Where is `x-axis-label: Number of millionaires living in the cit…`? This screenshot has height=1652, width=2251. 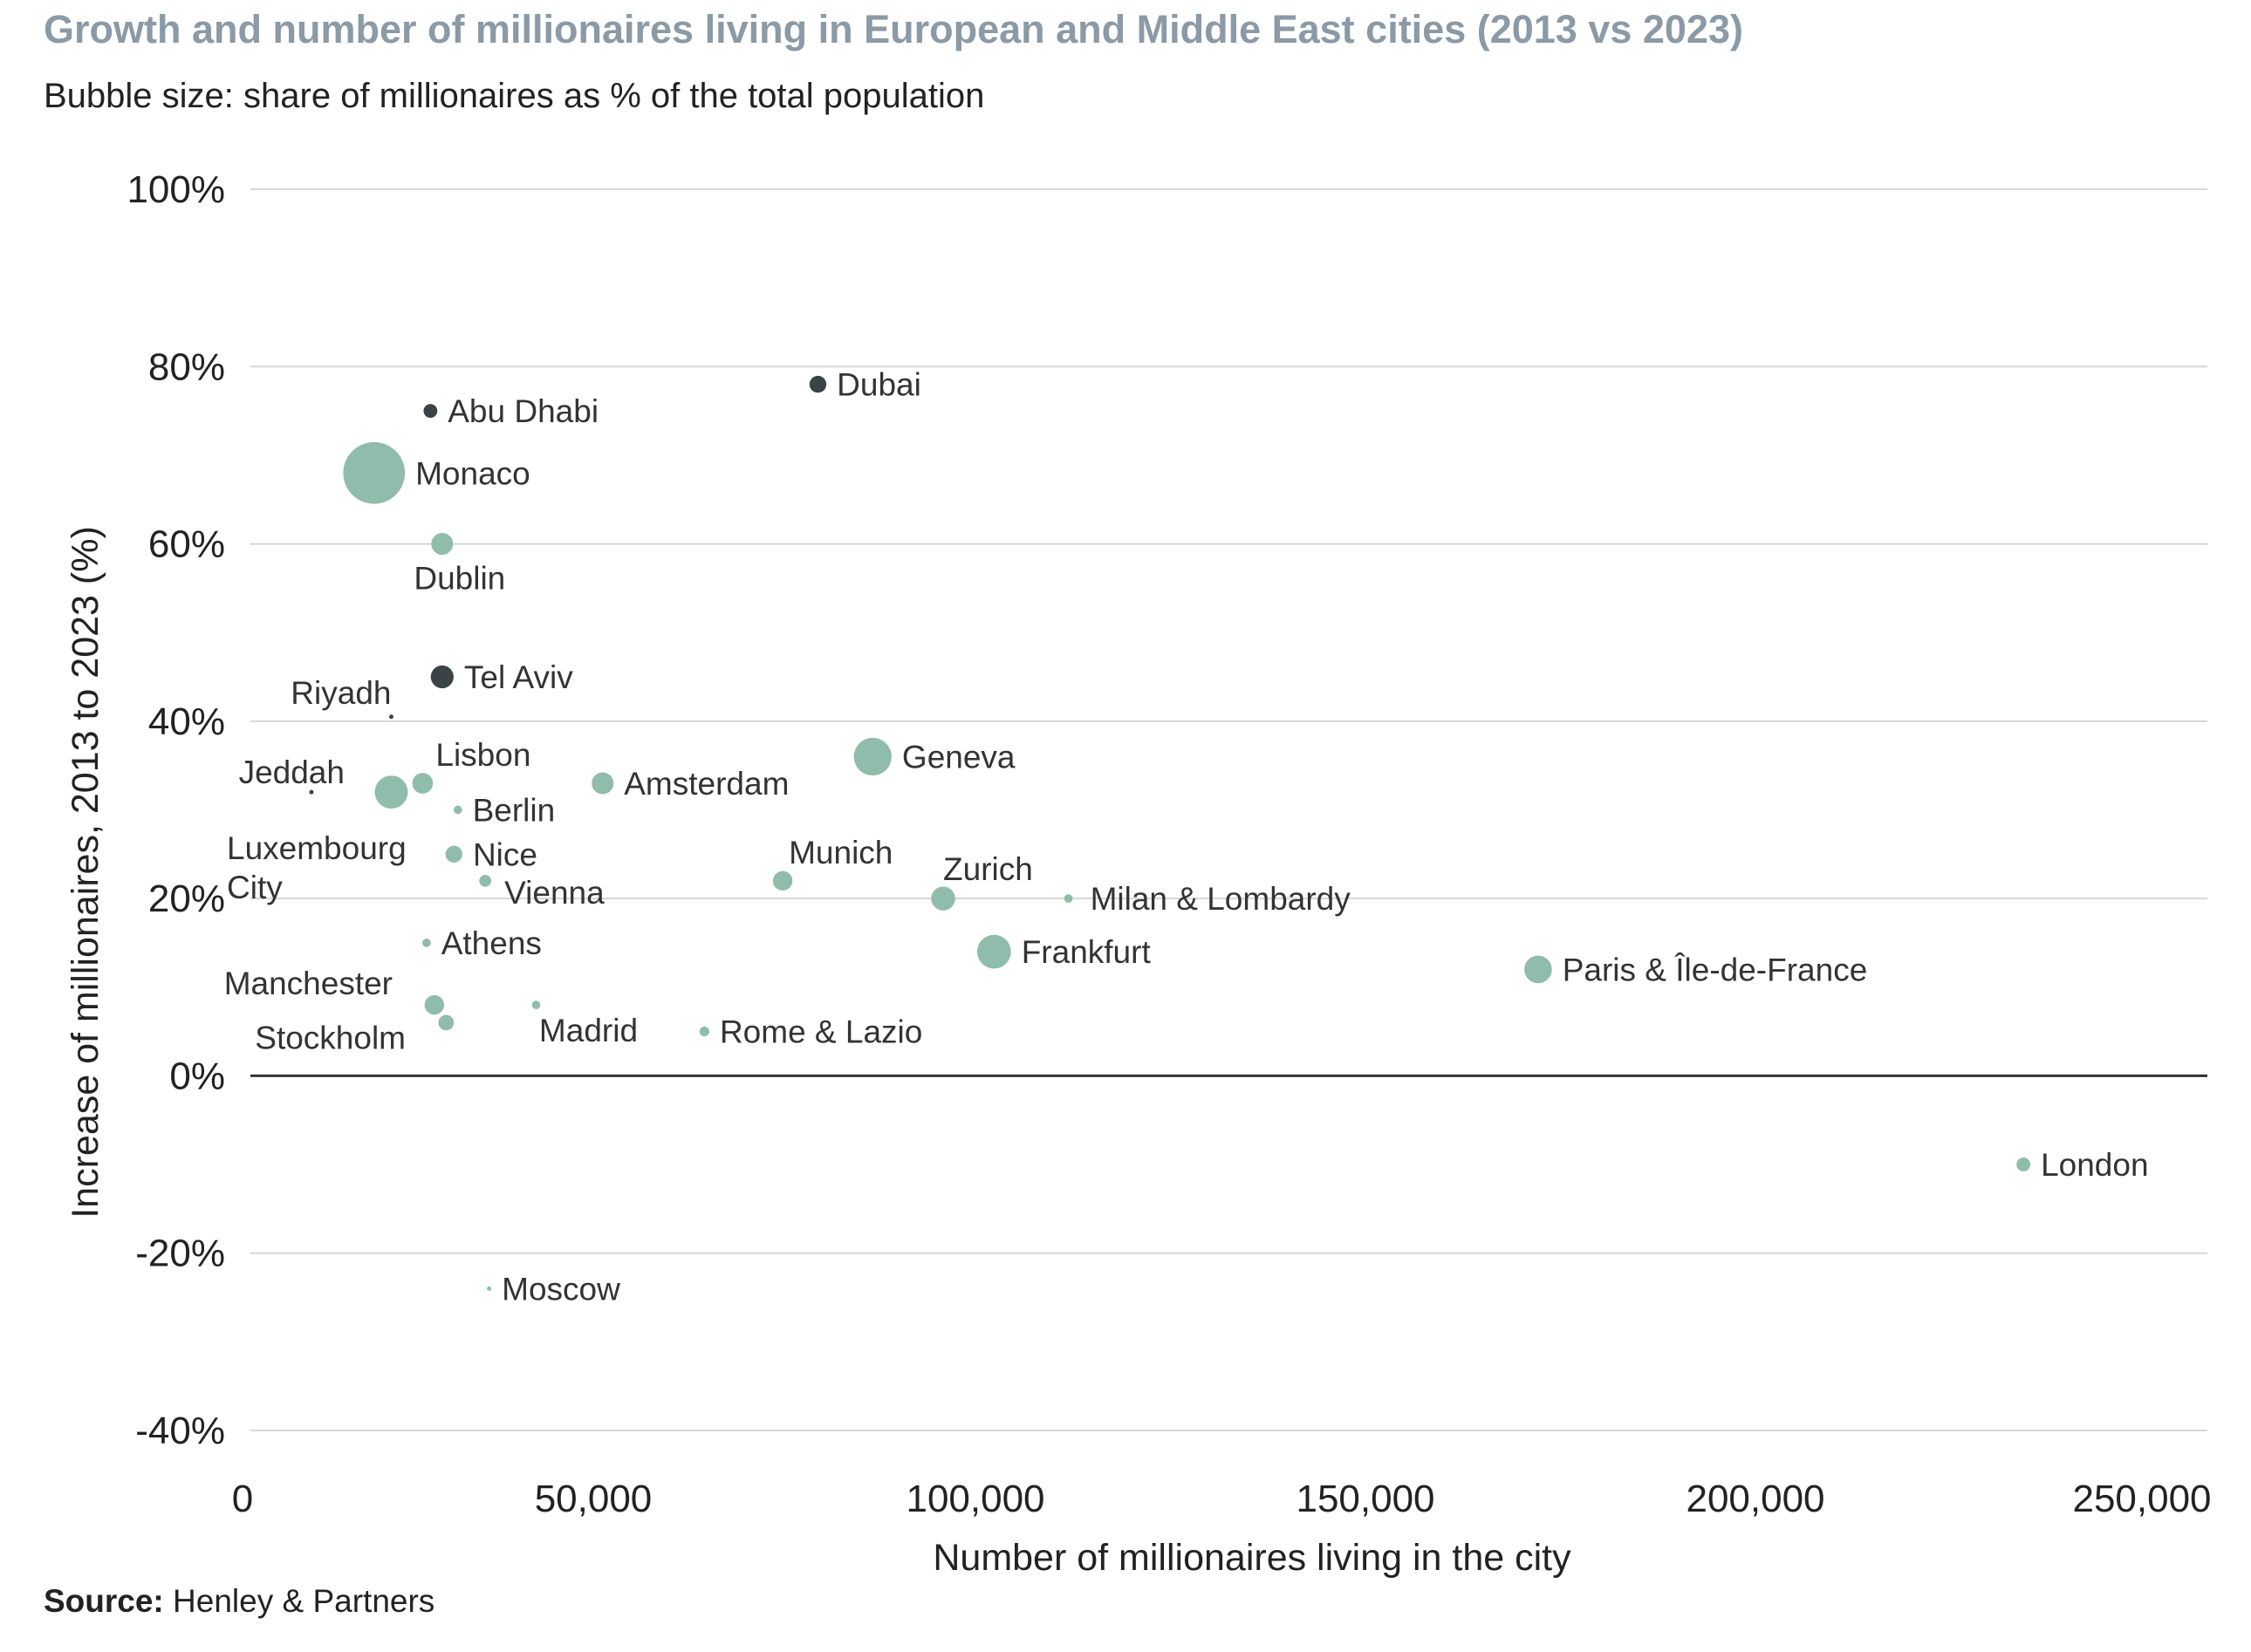
x-axis-label: Number of millionaires living in the cit… is located at coordinates (1252, 1558).